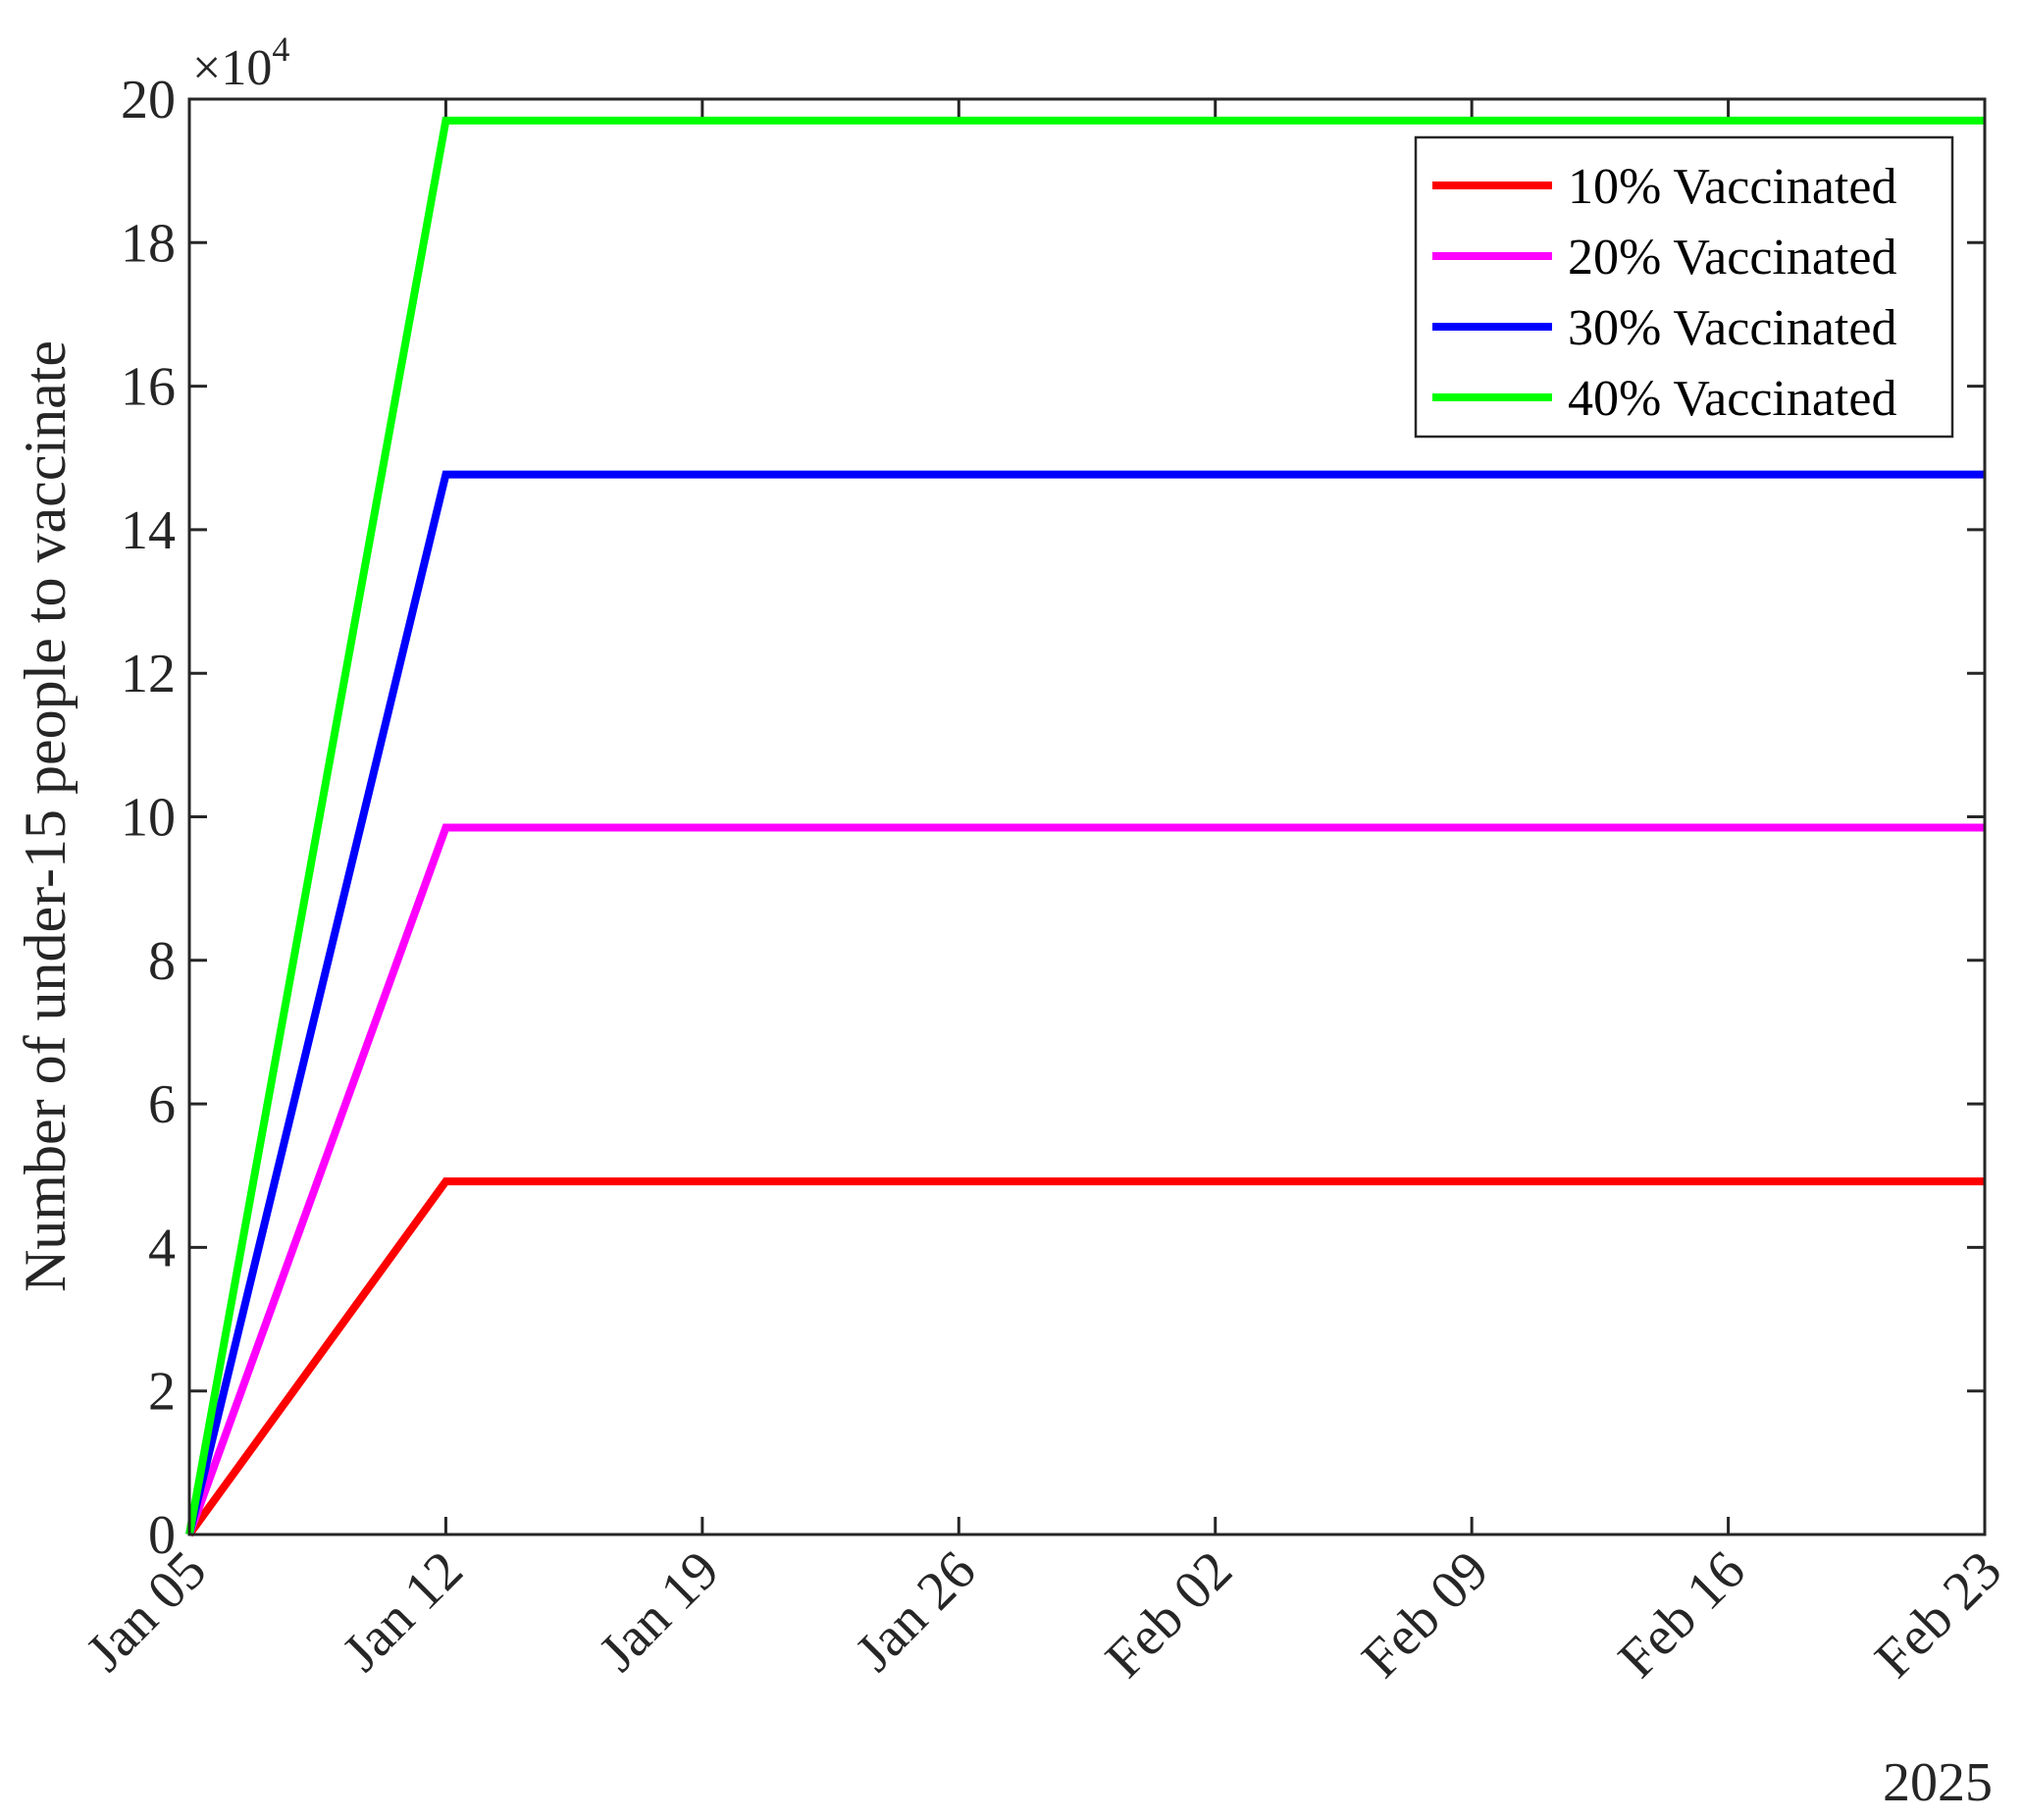  Describe the element at coordinates (162, 961) in the screenshot. I see `y-tick-label: 8` at that location.